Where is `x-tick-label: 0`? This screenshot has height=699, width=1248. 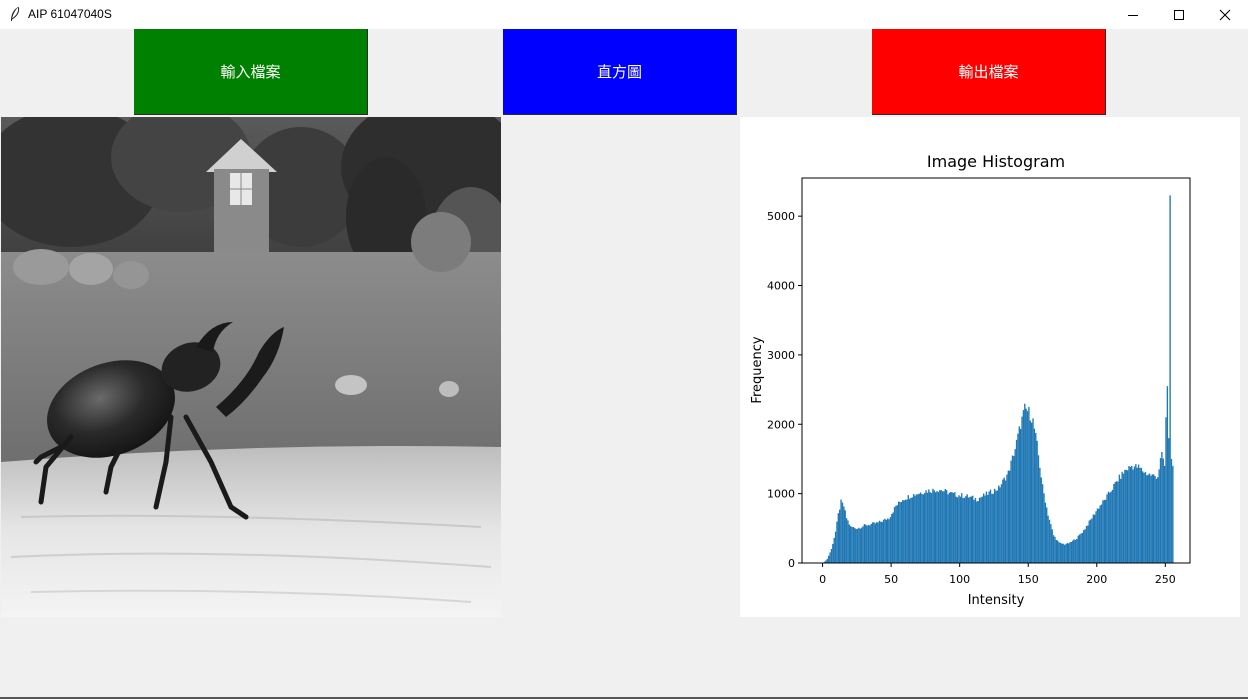 x-tick-label: 0 is located at coordinates (822, 579).